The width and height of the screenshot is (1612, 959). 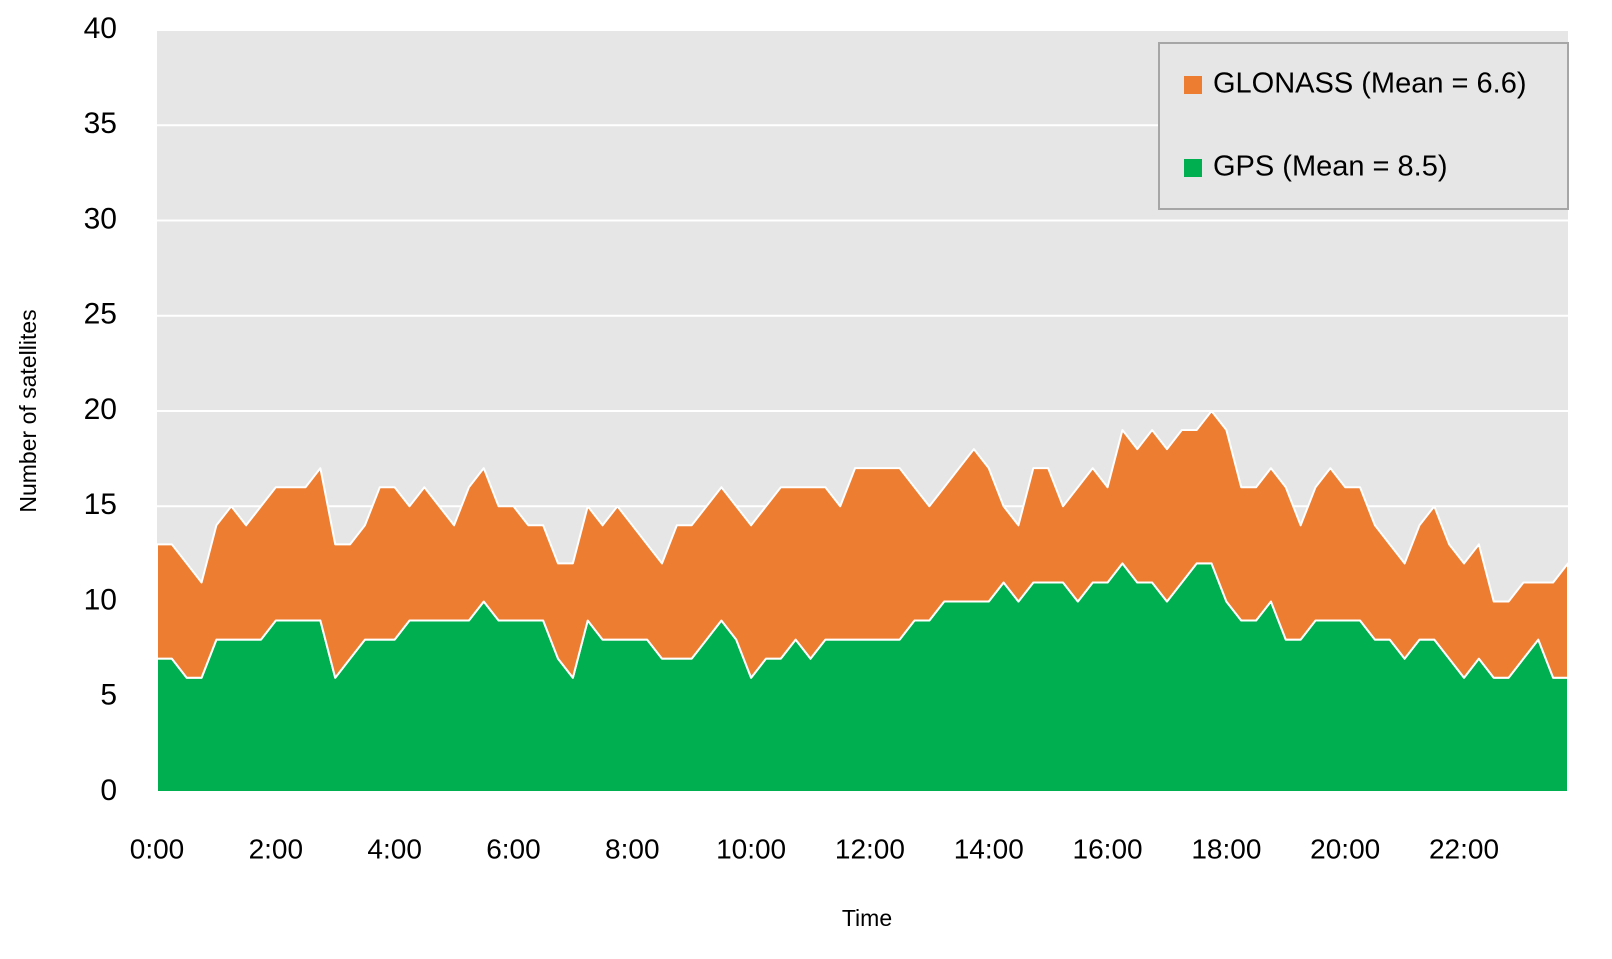 What do you see at coordinates (100, 599) in the screenshot?
I see `y-tick-label: 10` at bounding box center [100, 599].